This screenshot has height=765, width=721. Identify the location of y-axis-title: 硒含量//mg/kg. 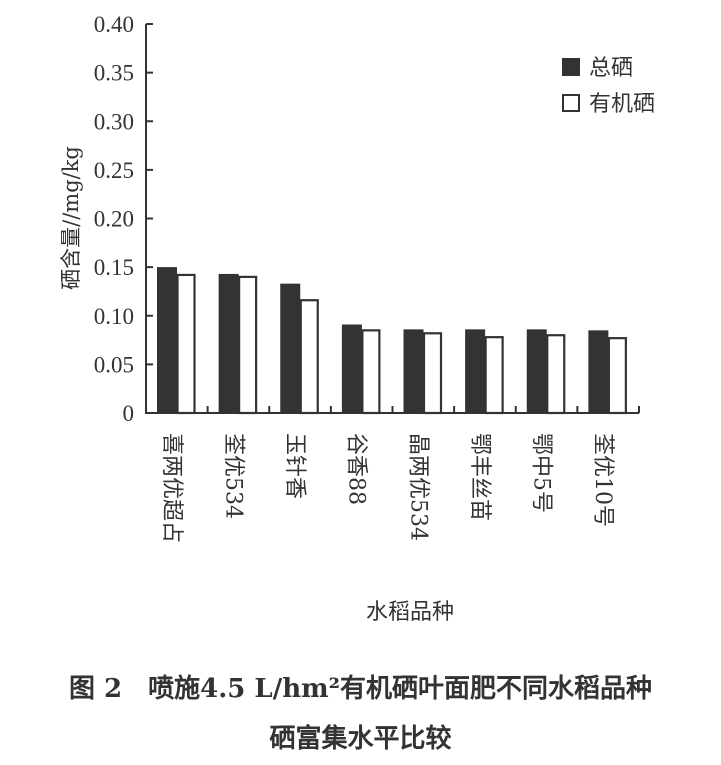
(71, 218).